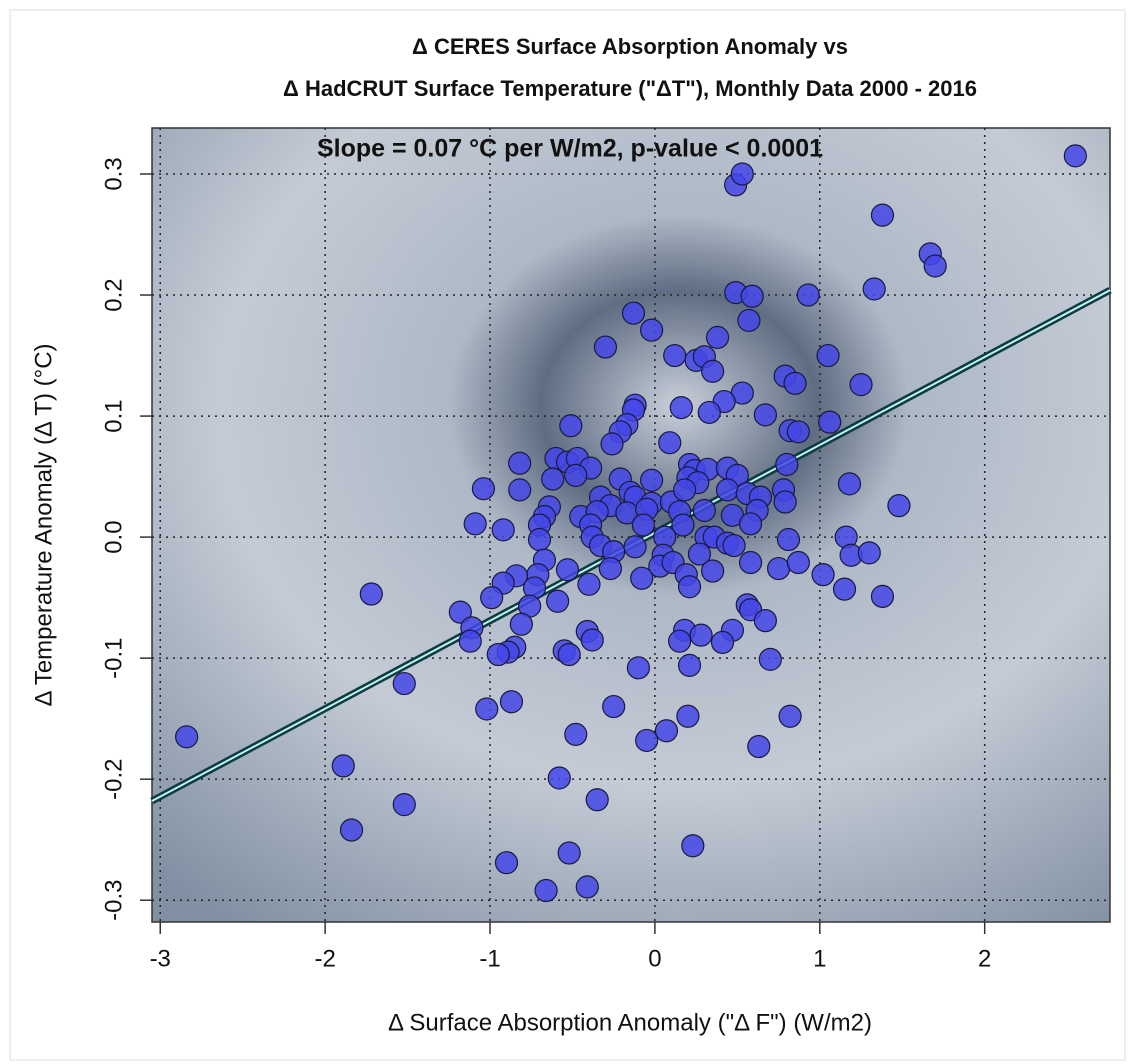  What do you see at coordinates (43, 524) in the screenshot?
I see `y-axis-label: Δ Temperature Anomaly (Δ T) (°C)` at bounding box center [43, 524].